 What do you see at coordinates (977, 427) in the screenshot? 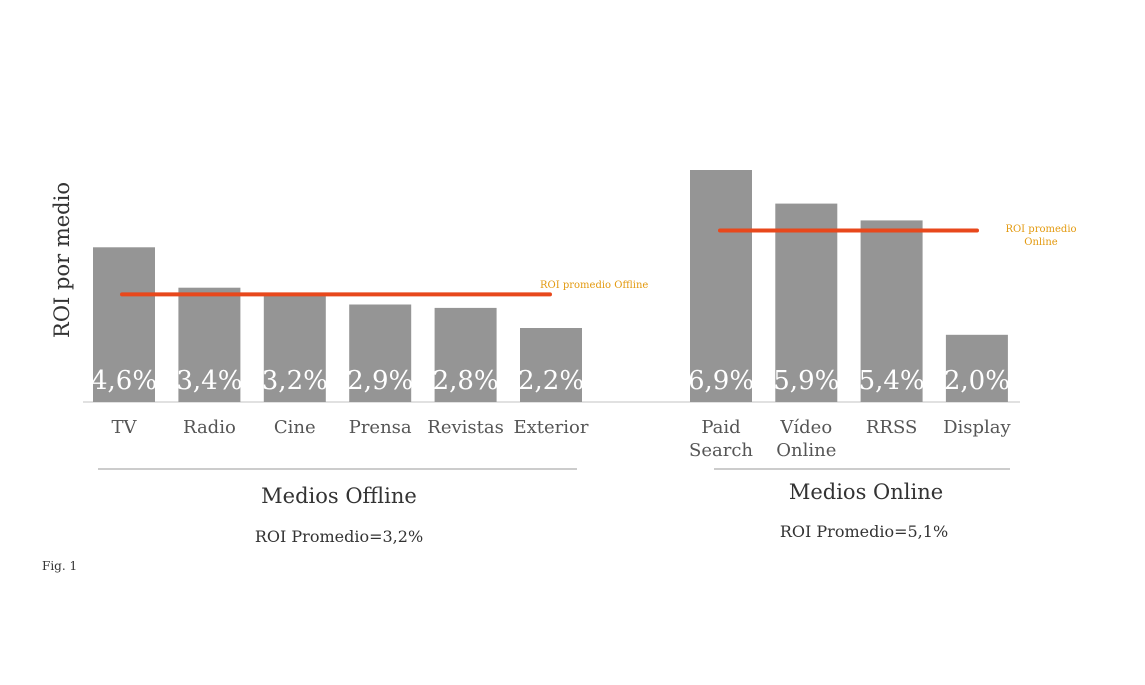
I see `category-label: Display` at bounding box center [977, 427].